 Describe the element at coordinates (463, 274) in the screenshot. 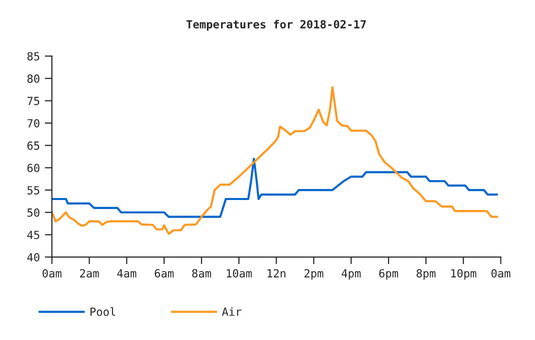

I see `x-tick-label: 10pm` at that location.